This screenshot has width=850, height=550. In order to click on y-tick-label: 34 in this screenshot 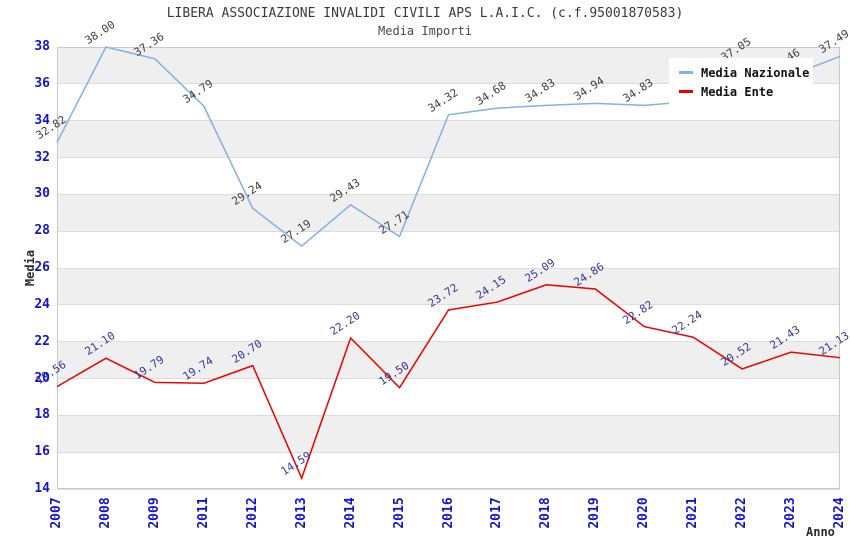, I will do `click(42, 120)`.